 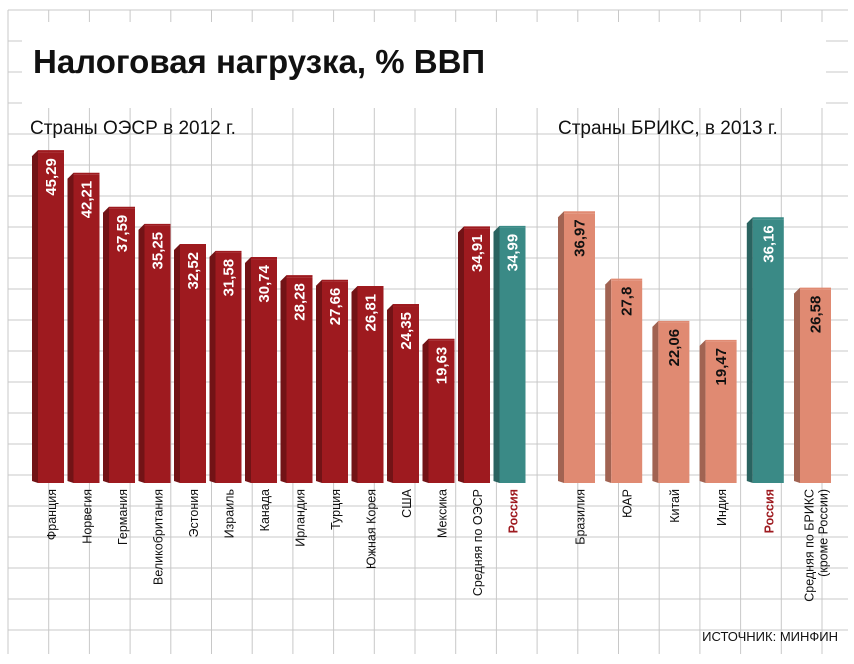 I want to click on category-label: Ирландия, so click(x=301, y=518).